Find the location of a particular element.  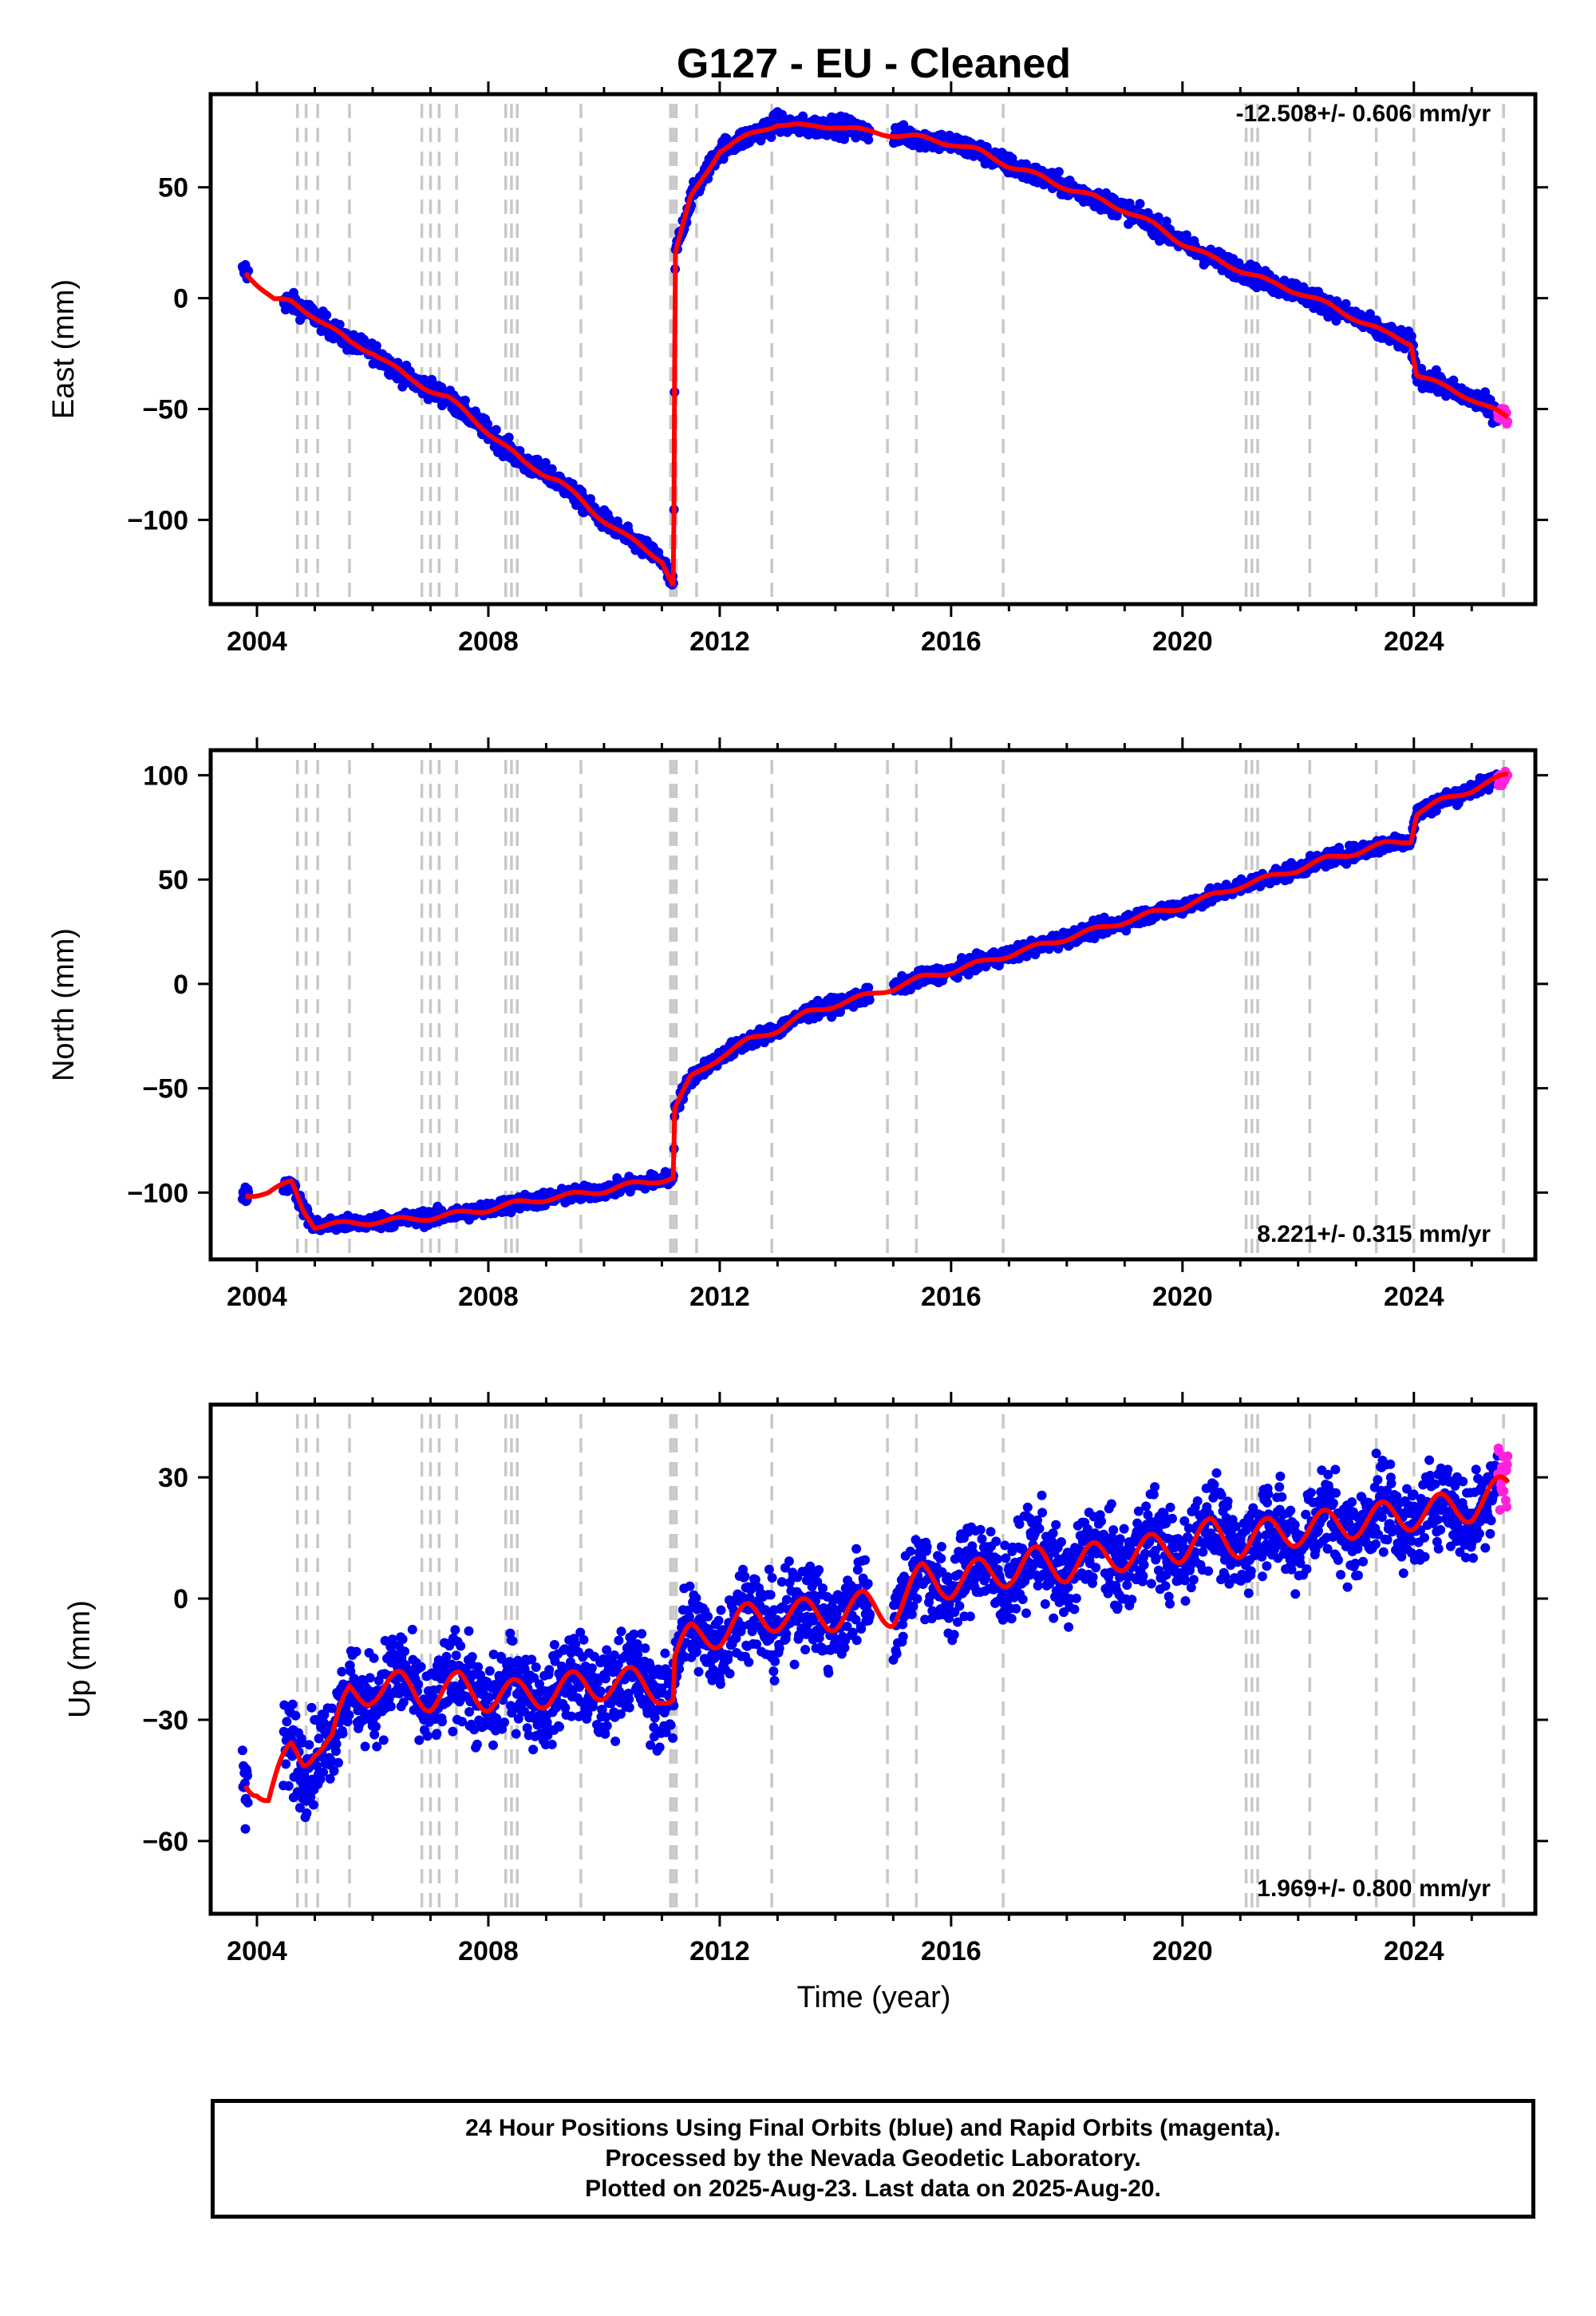

east-y-tick-label: 50 is located at coordinates (173, 188).